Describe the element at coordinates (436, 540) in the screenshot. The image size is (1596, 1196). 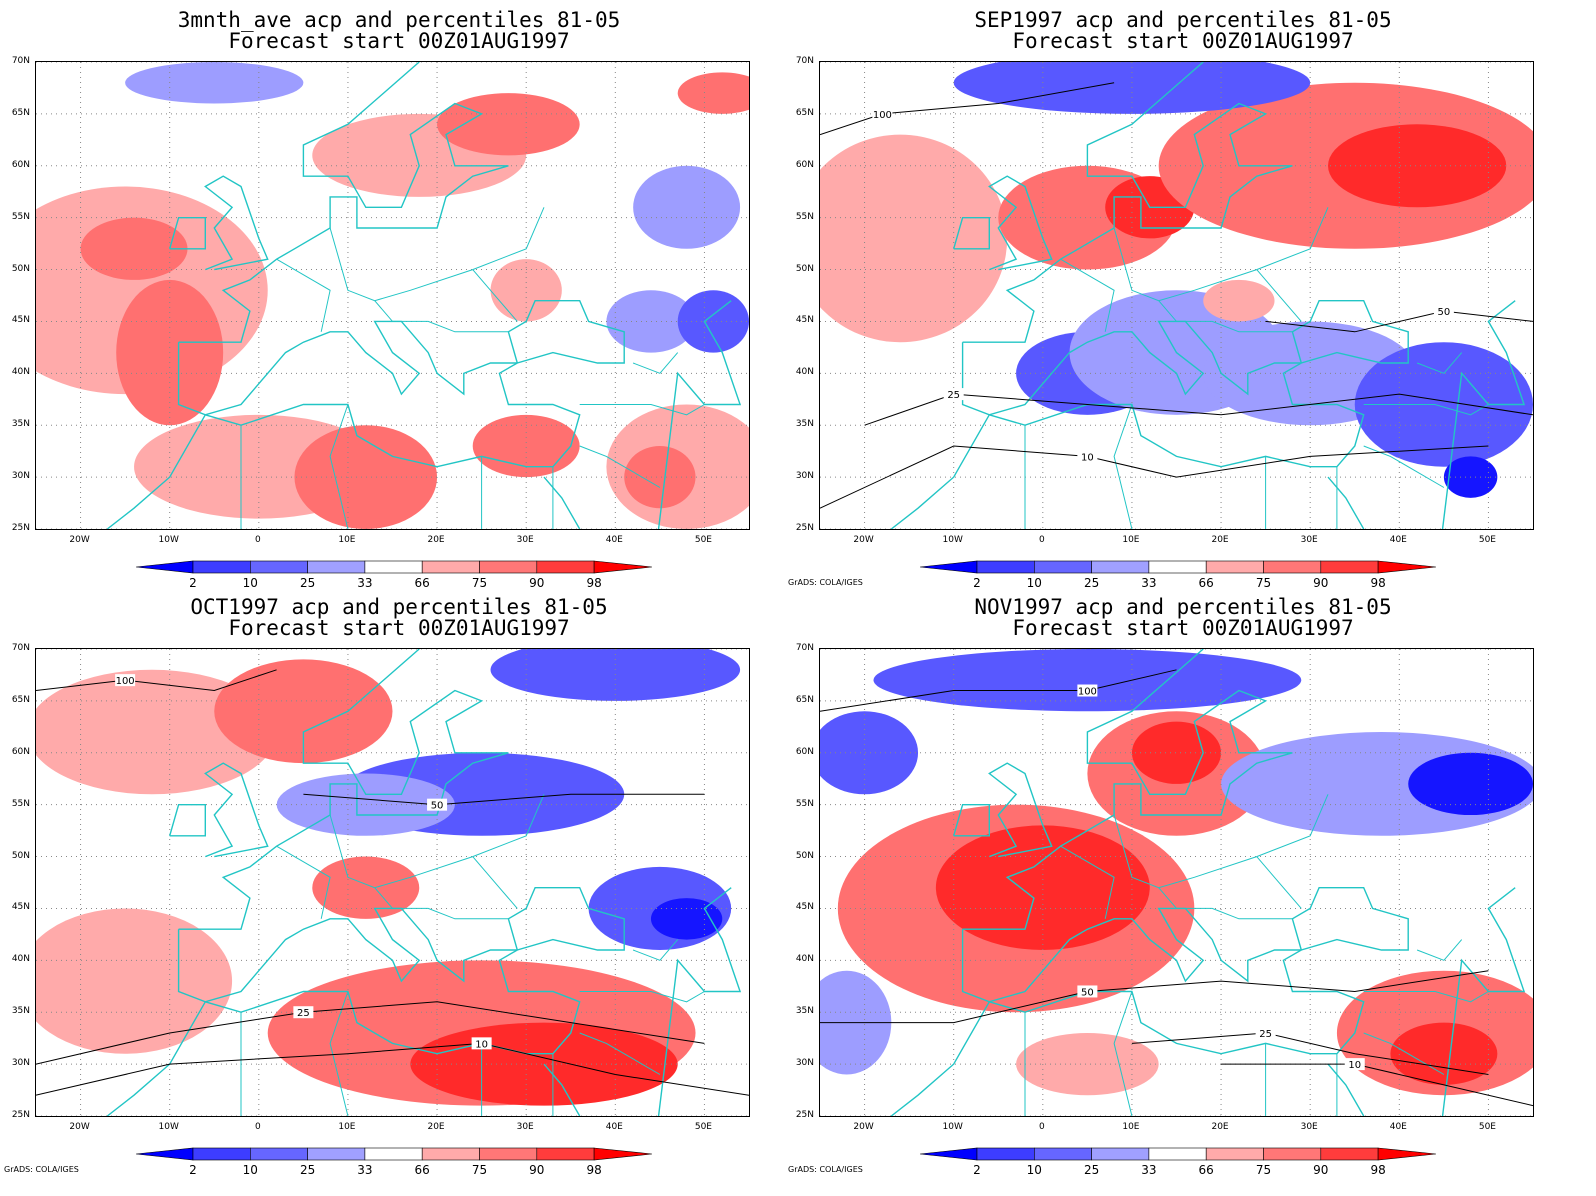
I see `lon-tick-label: 20E` at that location.